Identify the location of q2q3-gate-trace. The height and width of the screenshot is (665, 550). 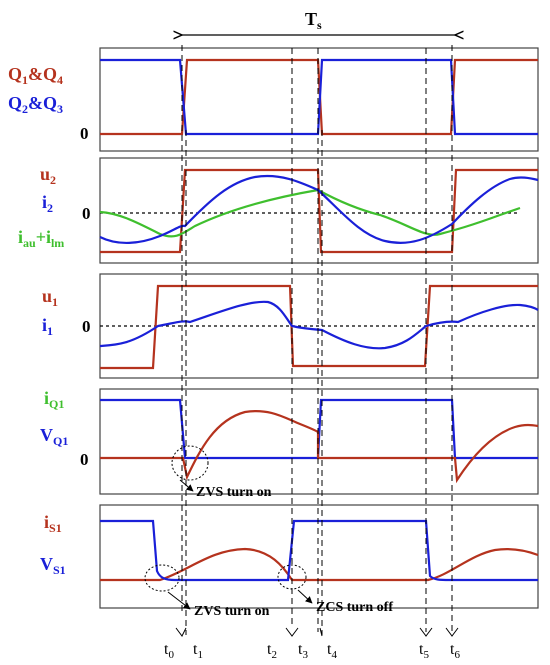
(319, 97).